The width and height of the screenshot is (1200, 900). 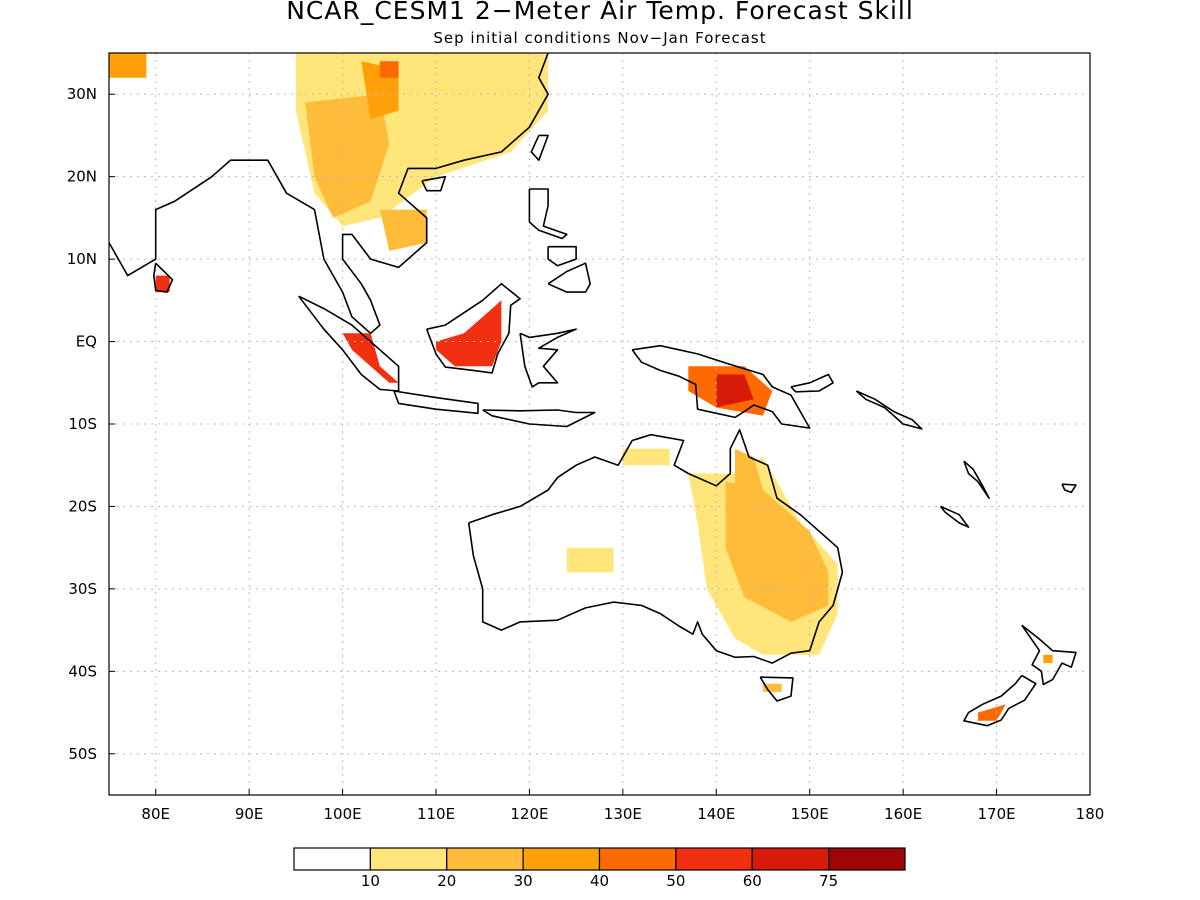 I want to click on lon-tick-label: 140E, so click(x=716, y=814).